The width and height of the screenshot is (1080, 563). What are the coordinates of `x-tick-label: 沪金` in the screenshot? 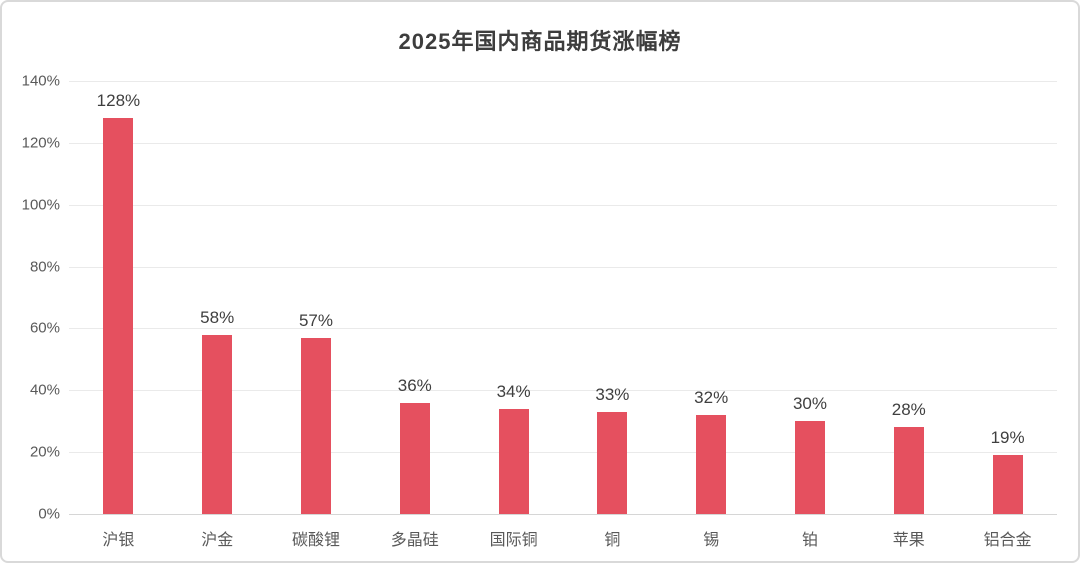 It's located at (217, 540).